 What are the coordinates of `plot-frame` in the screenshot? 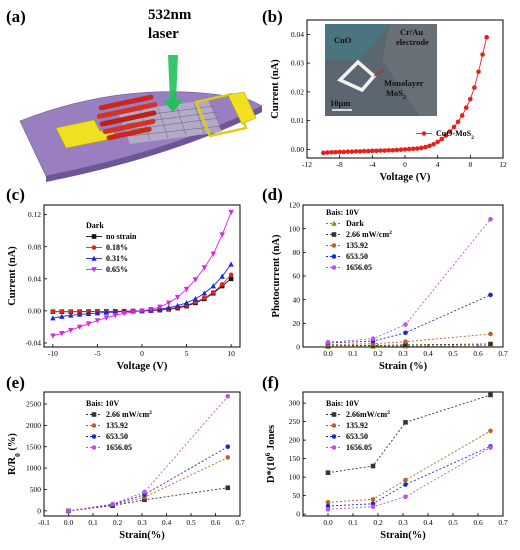 It's located at (142, 276).